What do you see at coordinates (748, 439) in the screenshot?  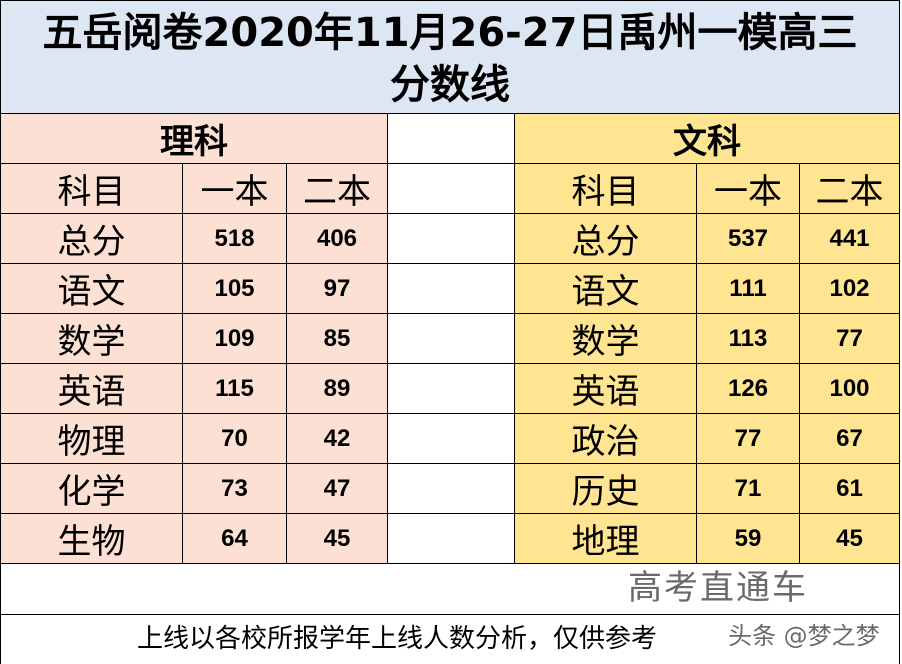 I see `arts-first-tier: 77` at bounding box center [748, 439].